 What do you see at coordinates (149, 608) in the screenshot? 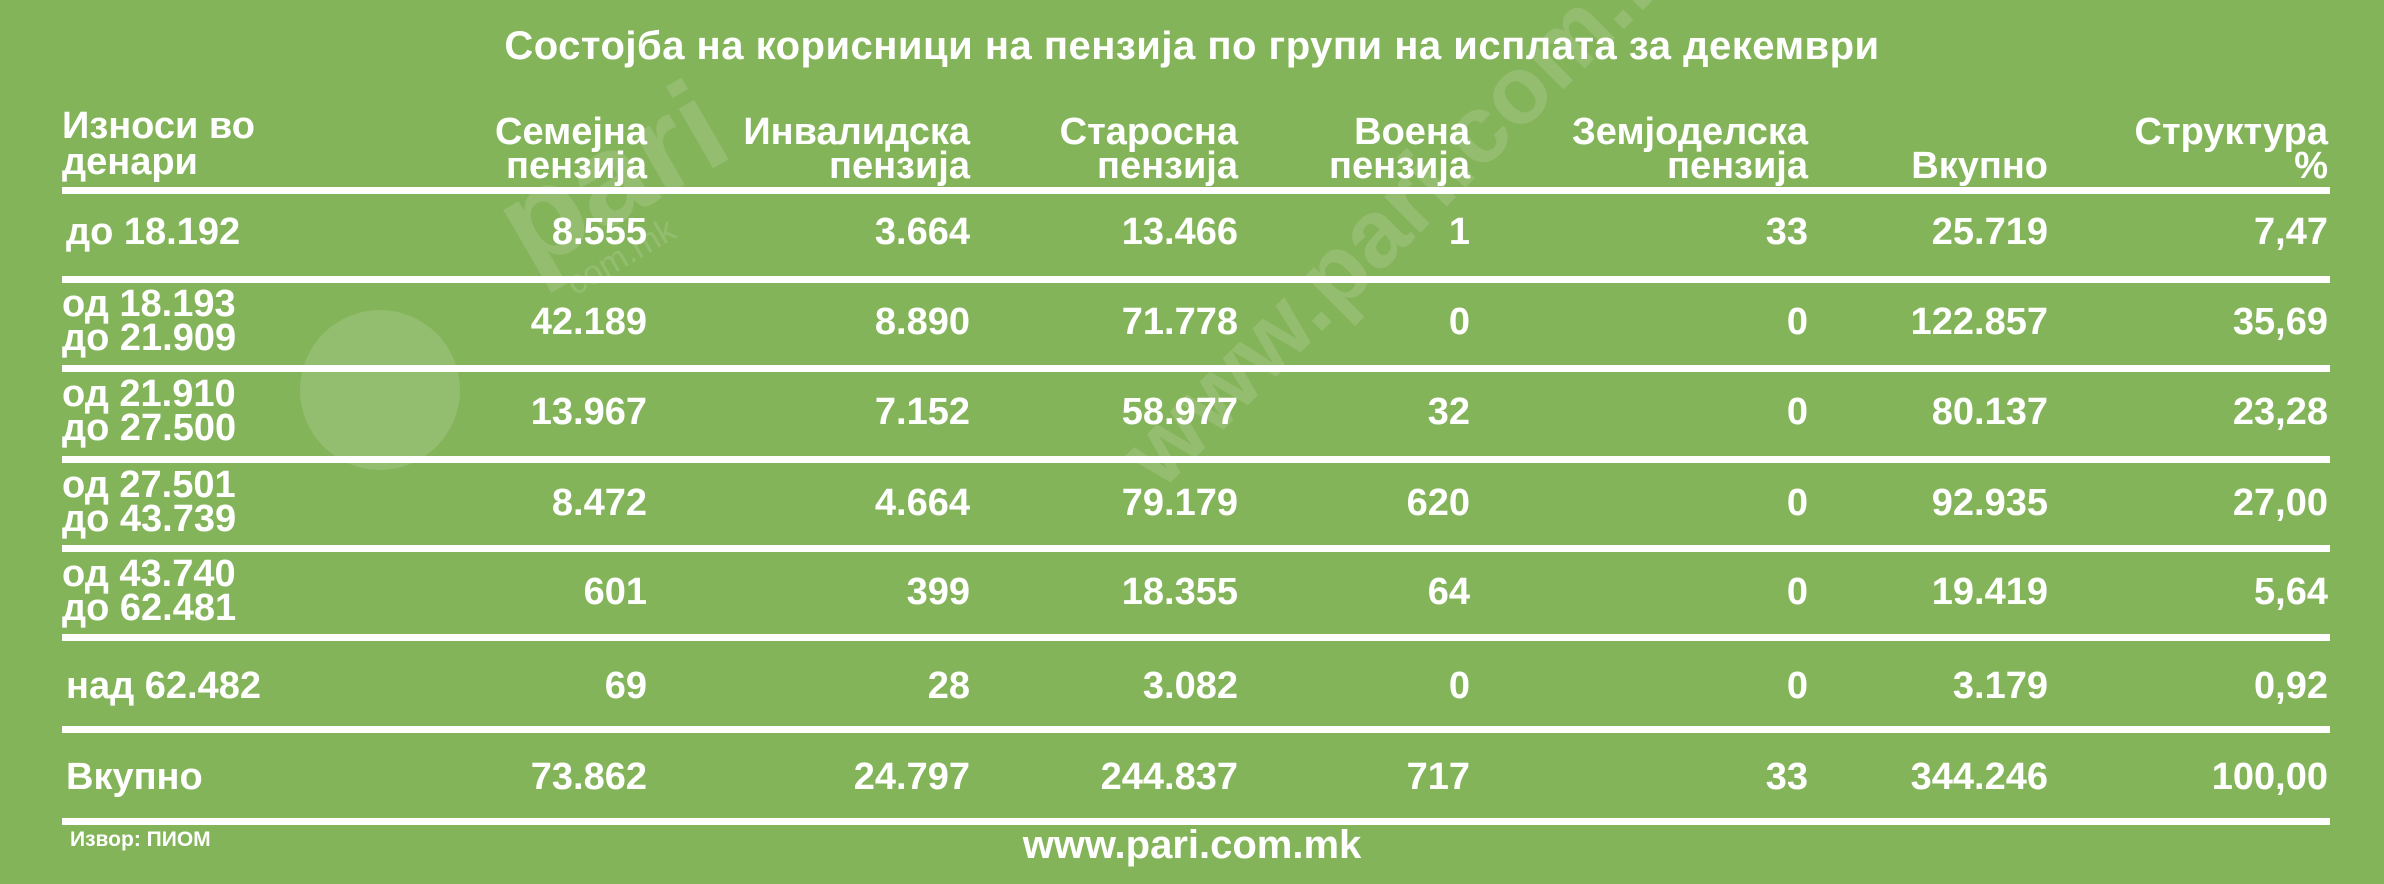
I see `row-label-line2: до 62.481` at bounding box center [149, 608].